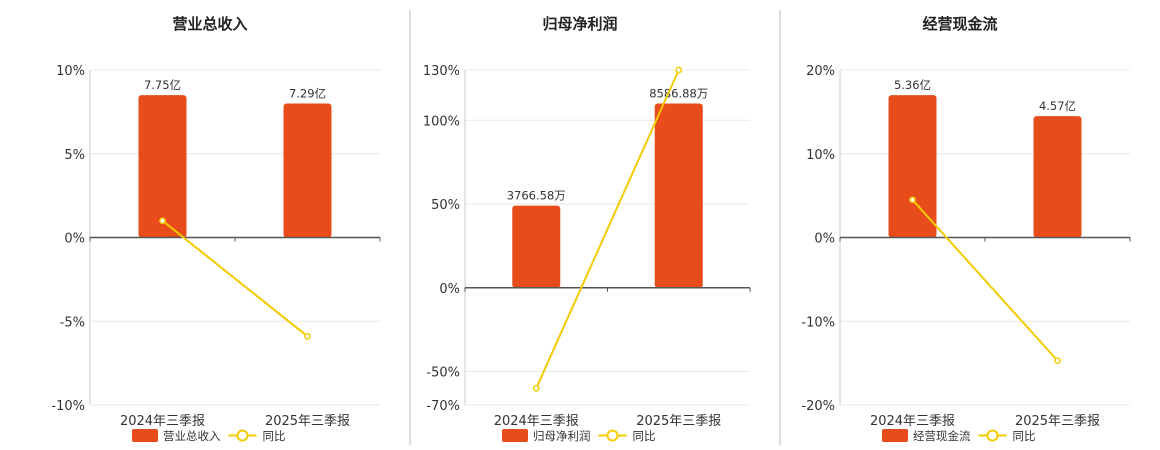  I want to click on bar-data-label: 3766.58万, so click(536, 196).